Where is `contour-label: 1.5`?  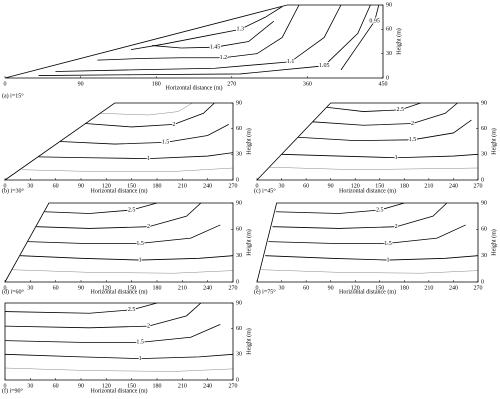 contour-label: 1.5 is located at coordinates (140, 244).